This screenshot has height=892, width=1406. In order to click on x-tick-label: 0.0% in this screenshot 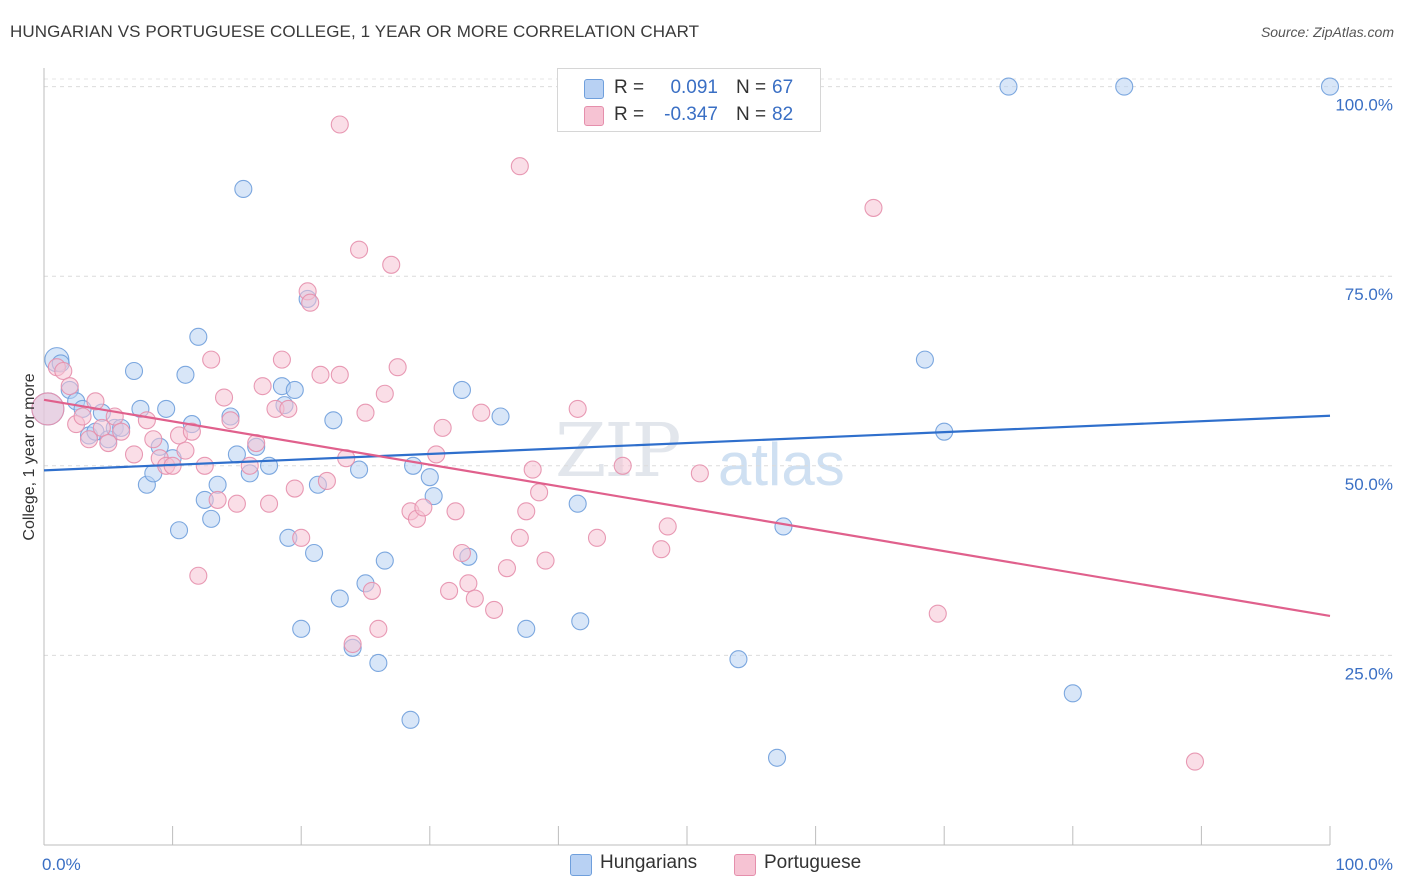, I will do `click(61, 864)`.